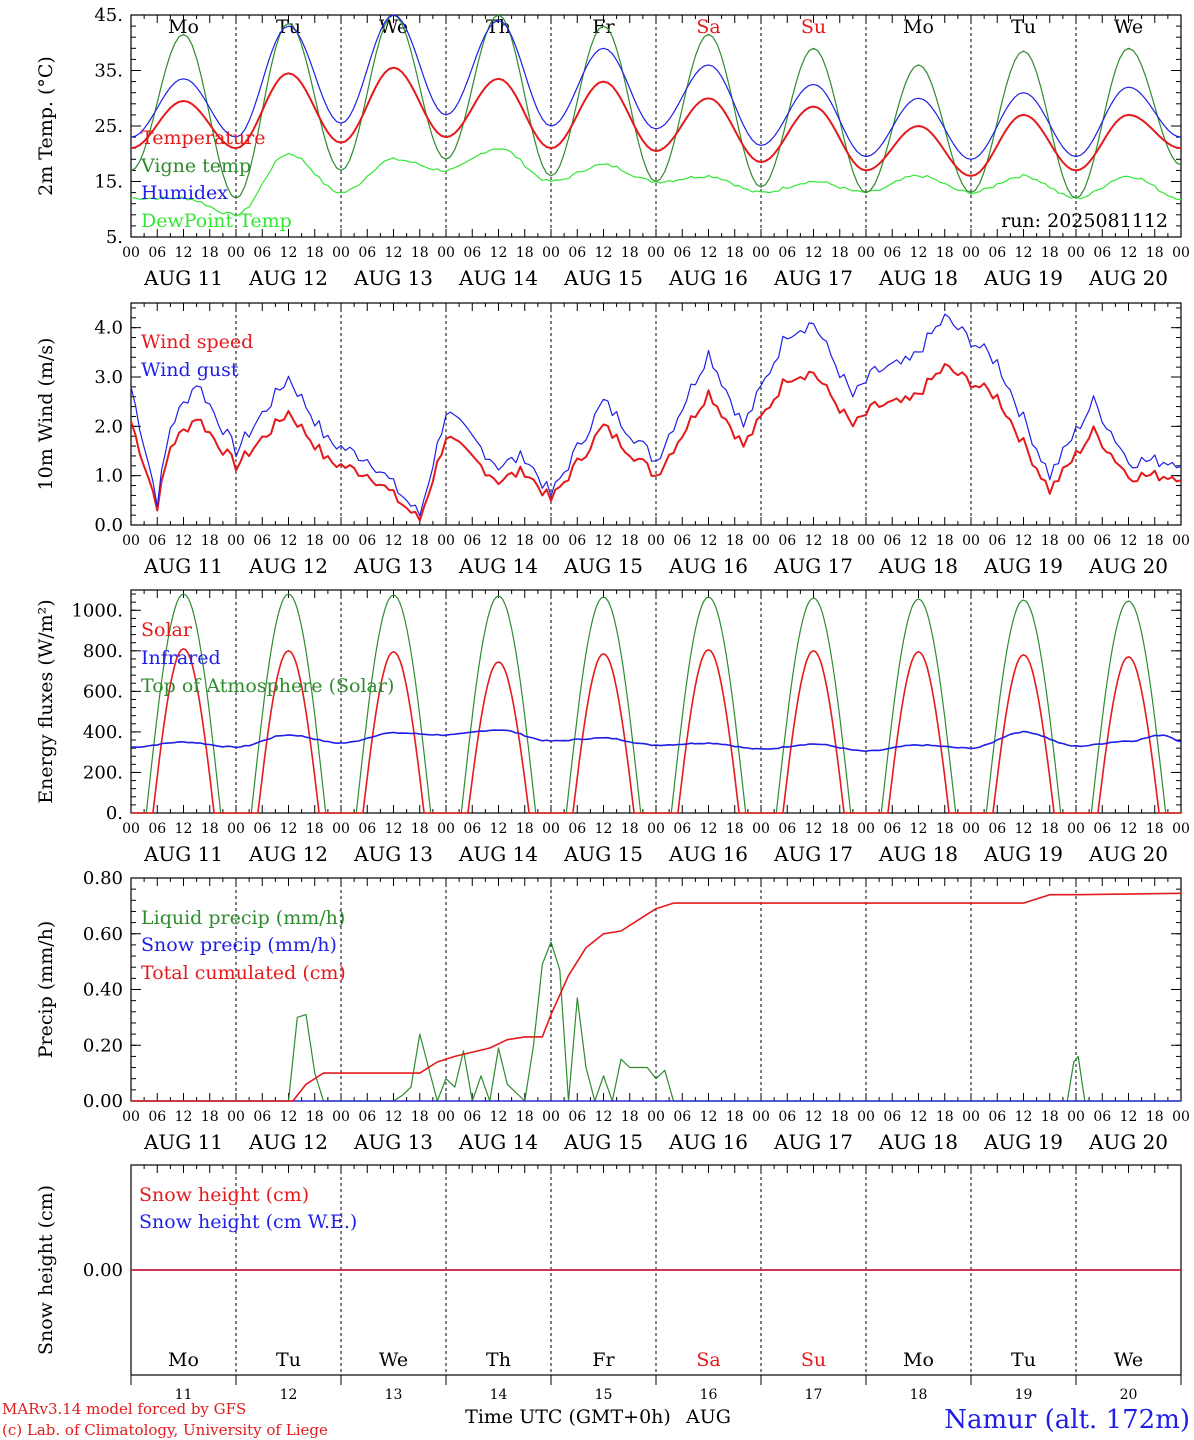 Image resolution: width=1194 pixels, height=1440 pixels. Describe the element at coordinates (239, 945) in the screenshot. I see `legend-snow-precip: Snow precip (mm/h)` at that location.